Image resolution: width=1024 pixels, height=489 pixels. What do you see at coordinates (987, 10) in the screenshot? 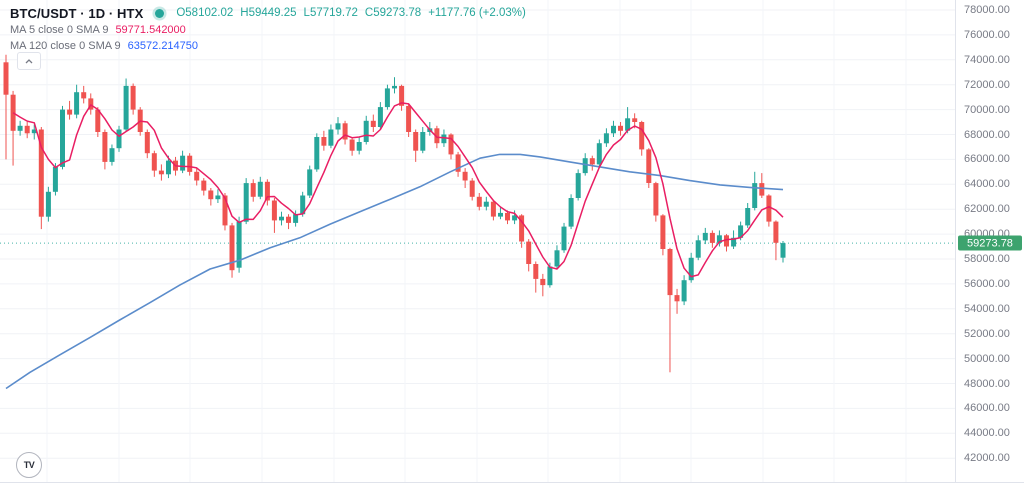
I see `price-axis-label: 78000.00` at bounding box center [987, 10].